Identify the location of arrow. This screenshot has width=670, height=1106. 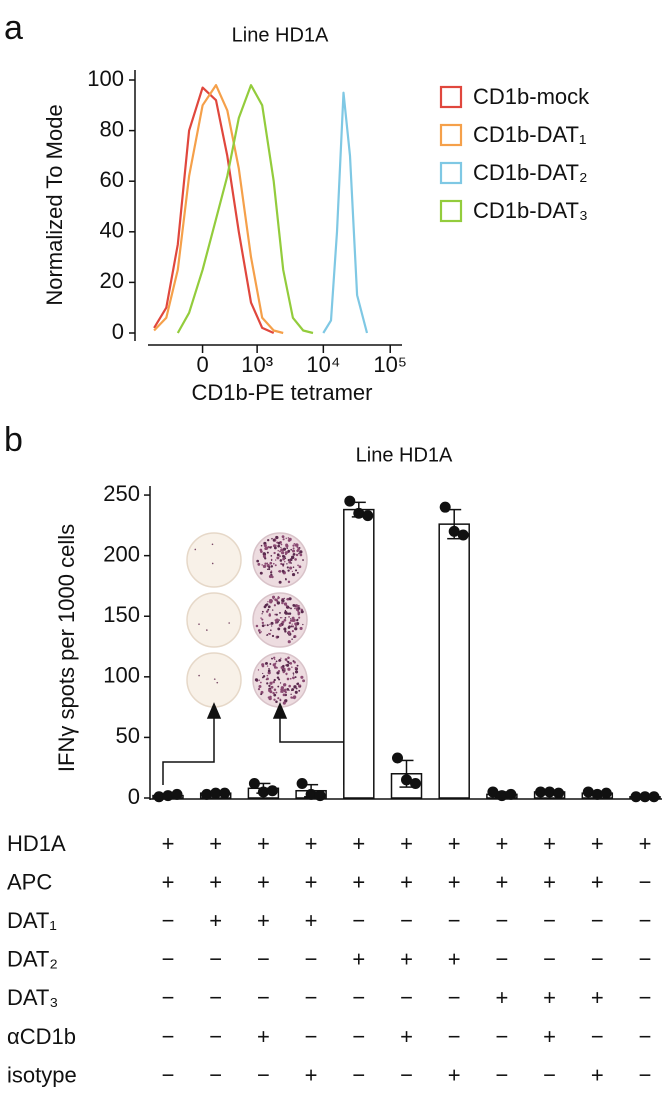
(188, 750).